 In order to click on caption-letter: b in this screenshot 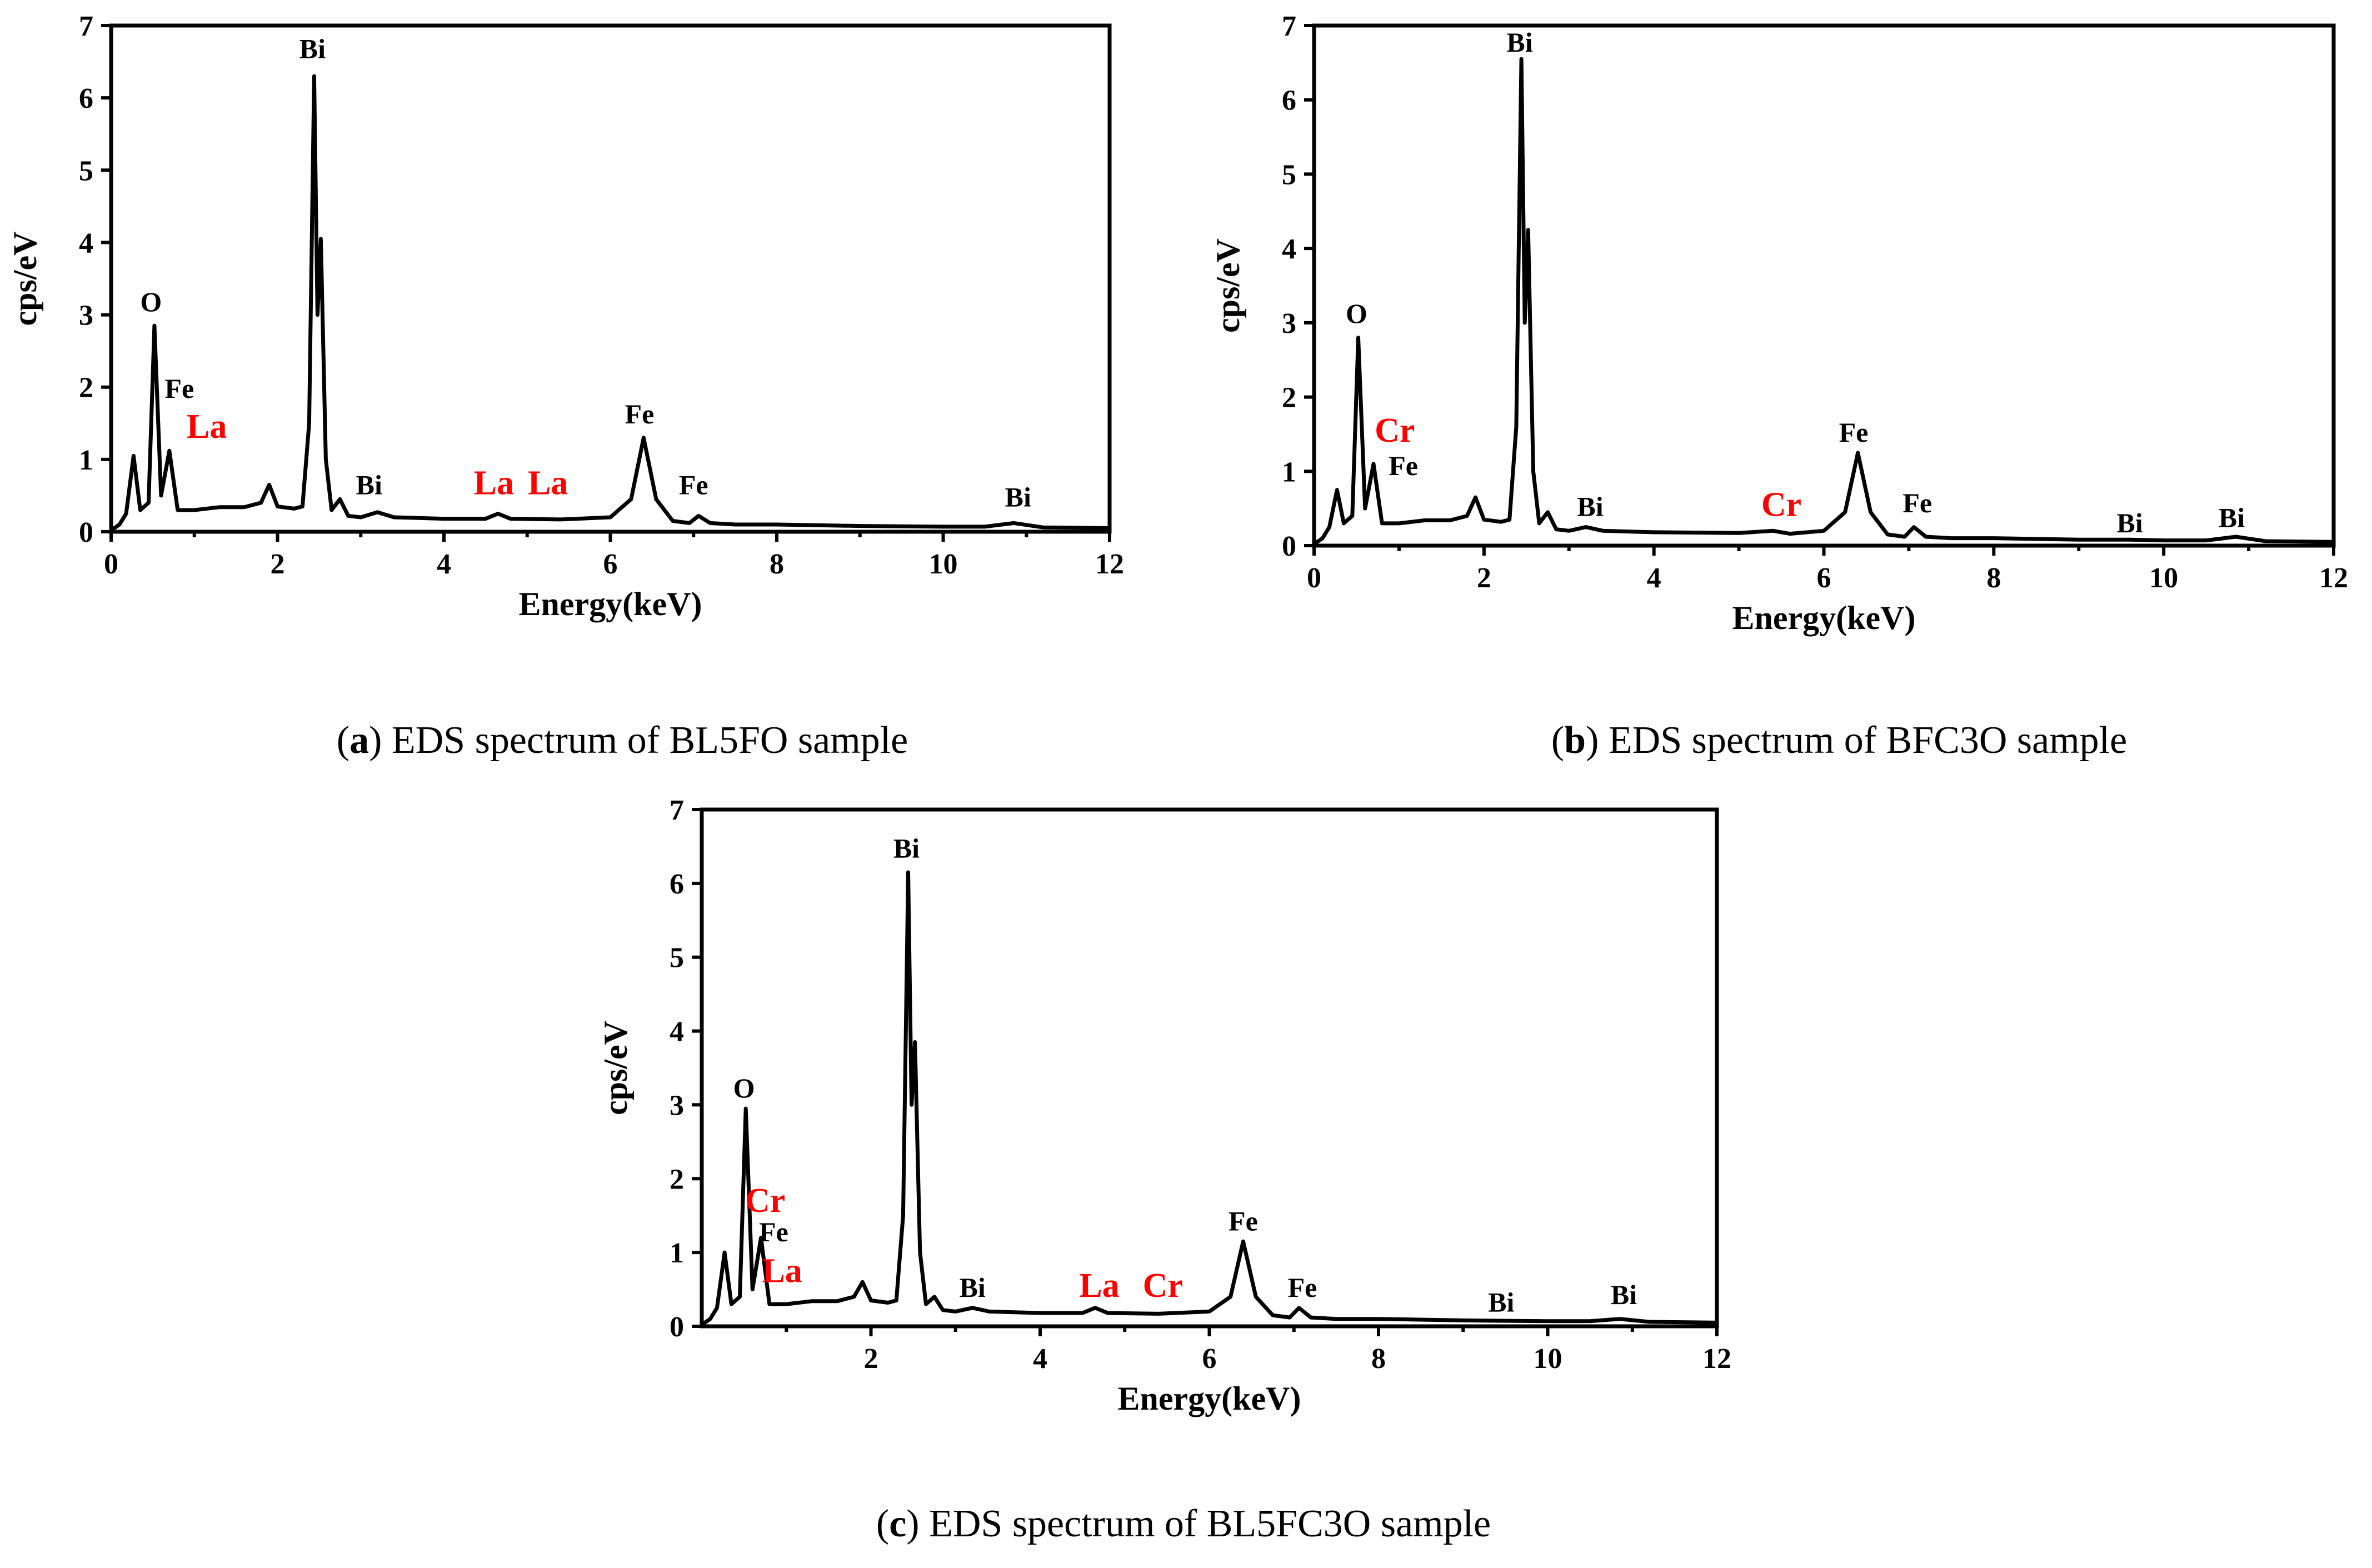, I will do `click(1575, 740)`.